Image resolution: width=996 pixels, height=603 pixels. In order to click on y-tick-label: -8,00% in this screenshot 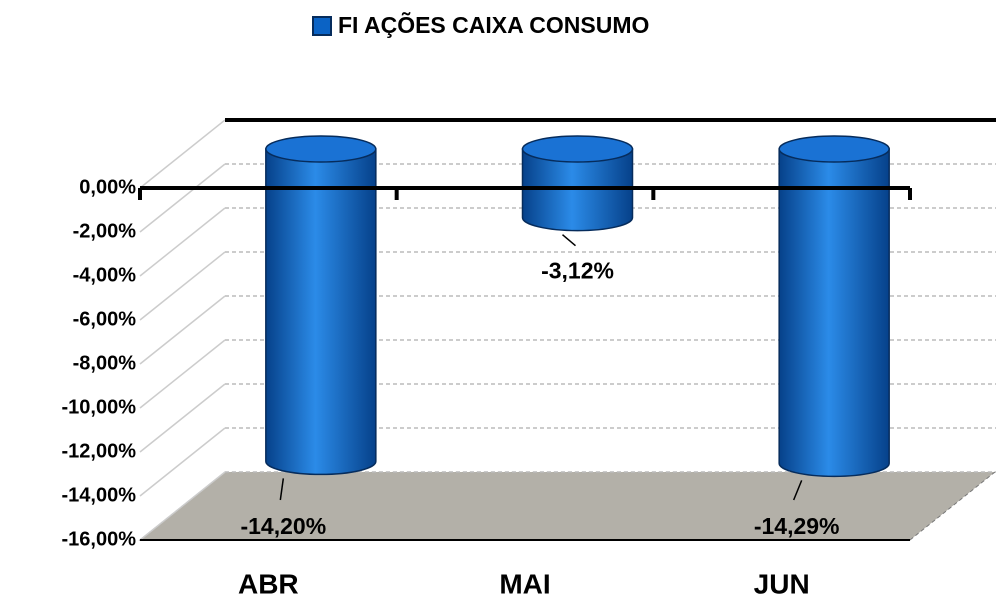, I will do `click(105, 363)`.